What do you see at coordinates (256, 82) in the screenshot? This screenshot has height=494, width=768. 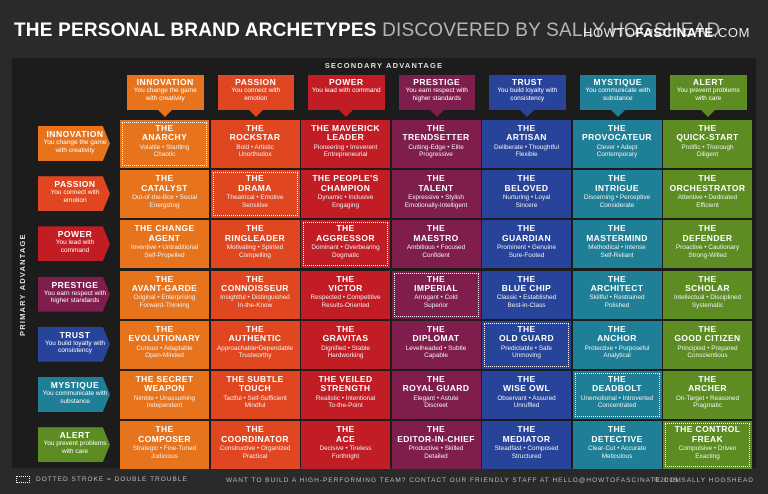 I see `column-header-name: PASSION` at bounding box center [256, 82].